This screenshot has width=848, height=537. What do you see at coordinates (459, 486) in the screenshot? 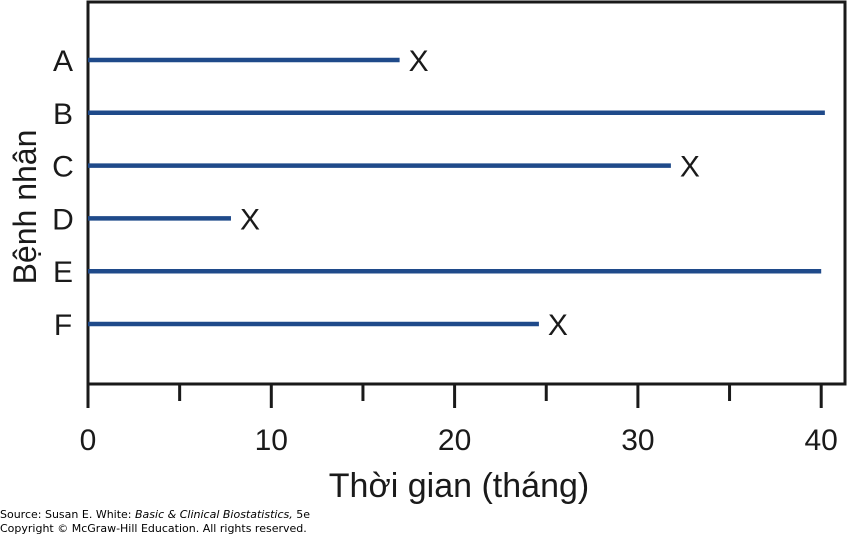
I see `x-axis-label: Thời gian (tháng)` at bounding box center [459, 486].